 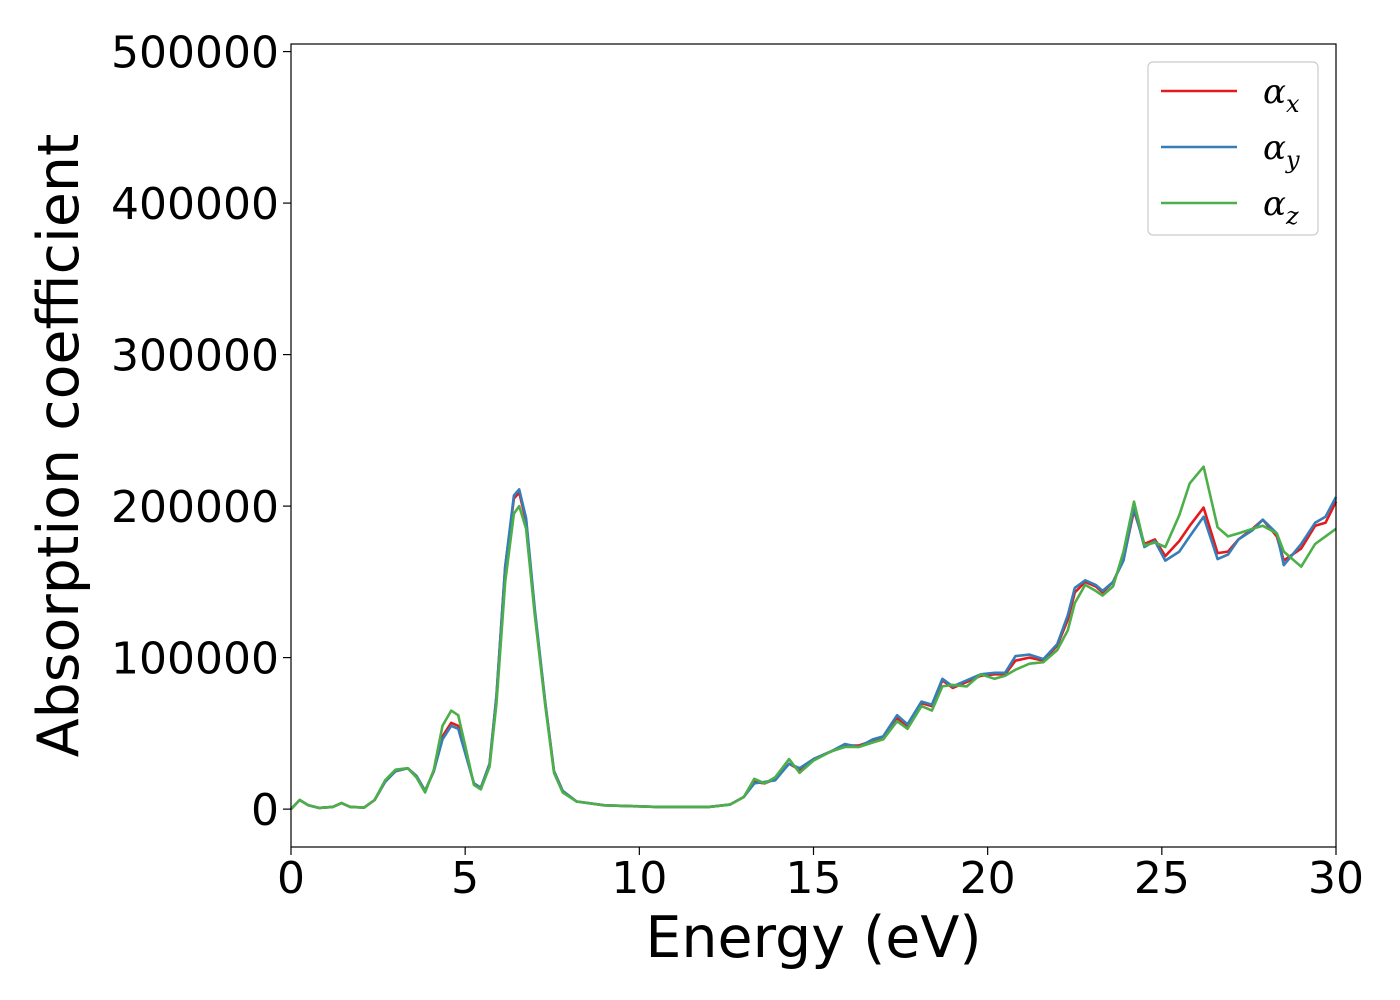 I want to click on x-tick-label: 30, so click(x=1336, y=878).